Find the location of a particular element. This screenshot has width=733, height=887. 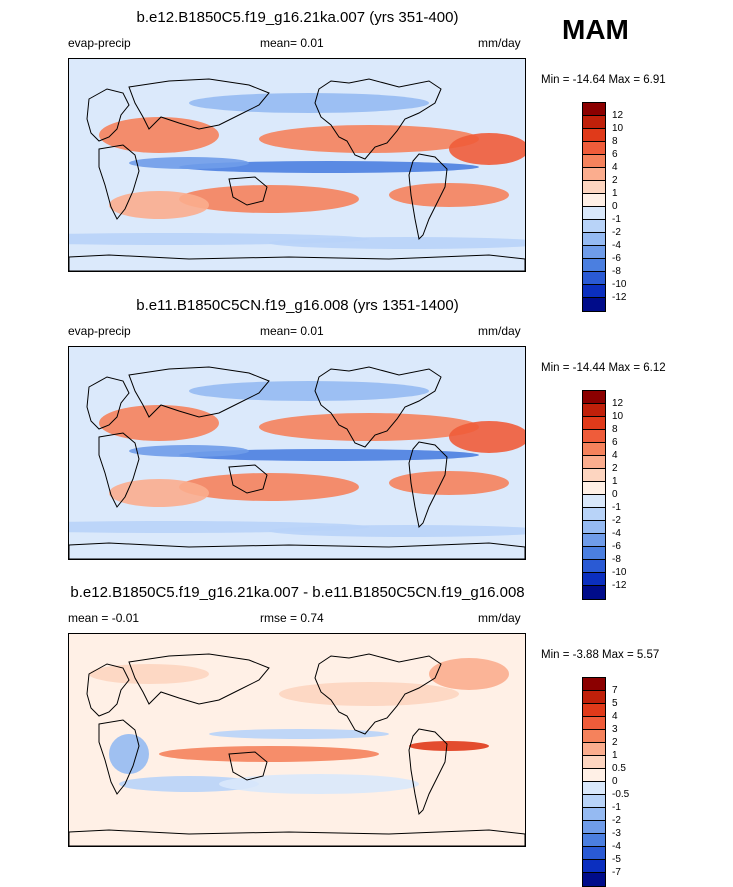

season-label: MAM is located at coordinates (595, 29).